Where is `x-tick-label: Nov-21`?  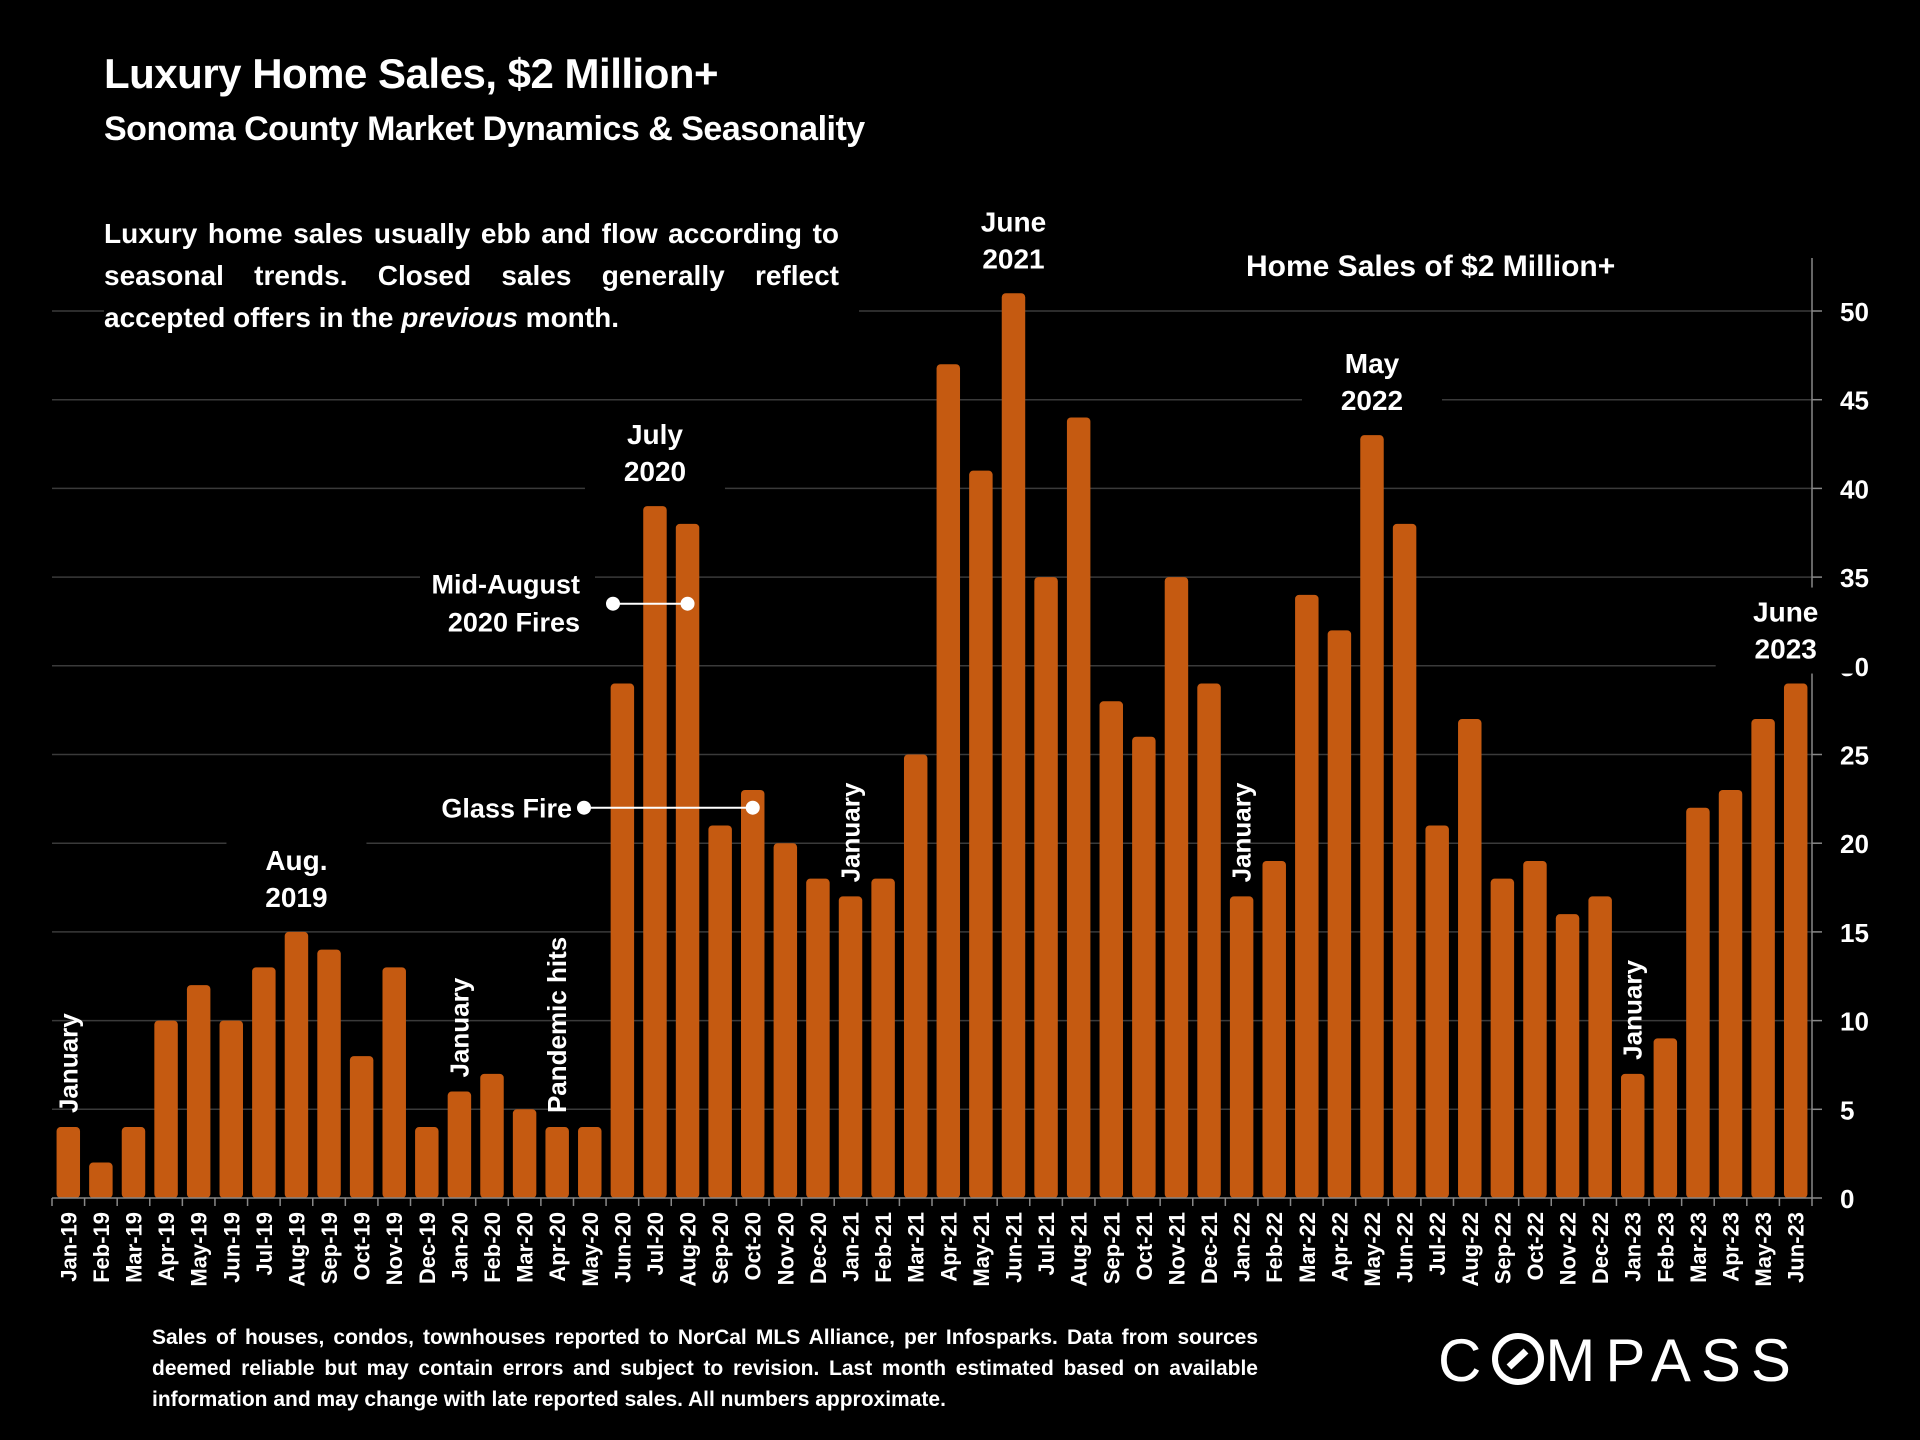
x-tick-label: Nov-21 is located at coordinates (1176, 1248).